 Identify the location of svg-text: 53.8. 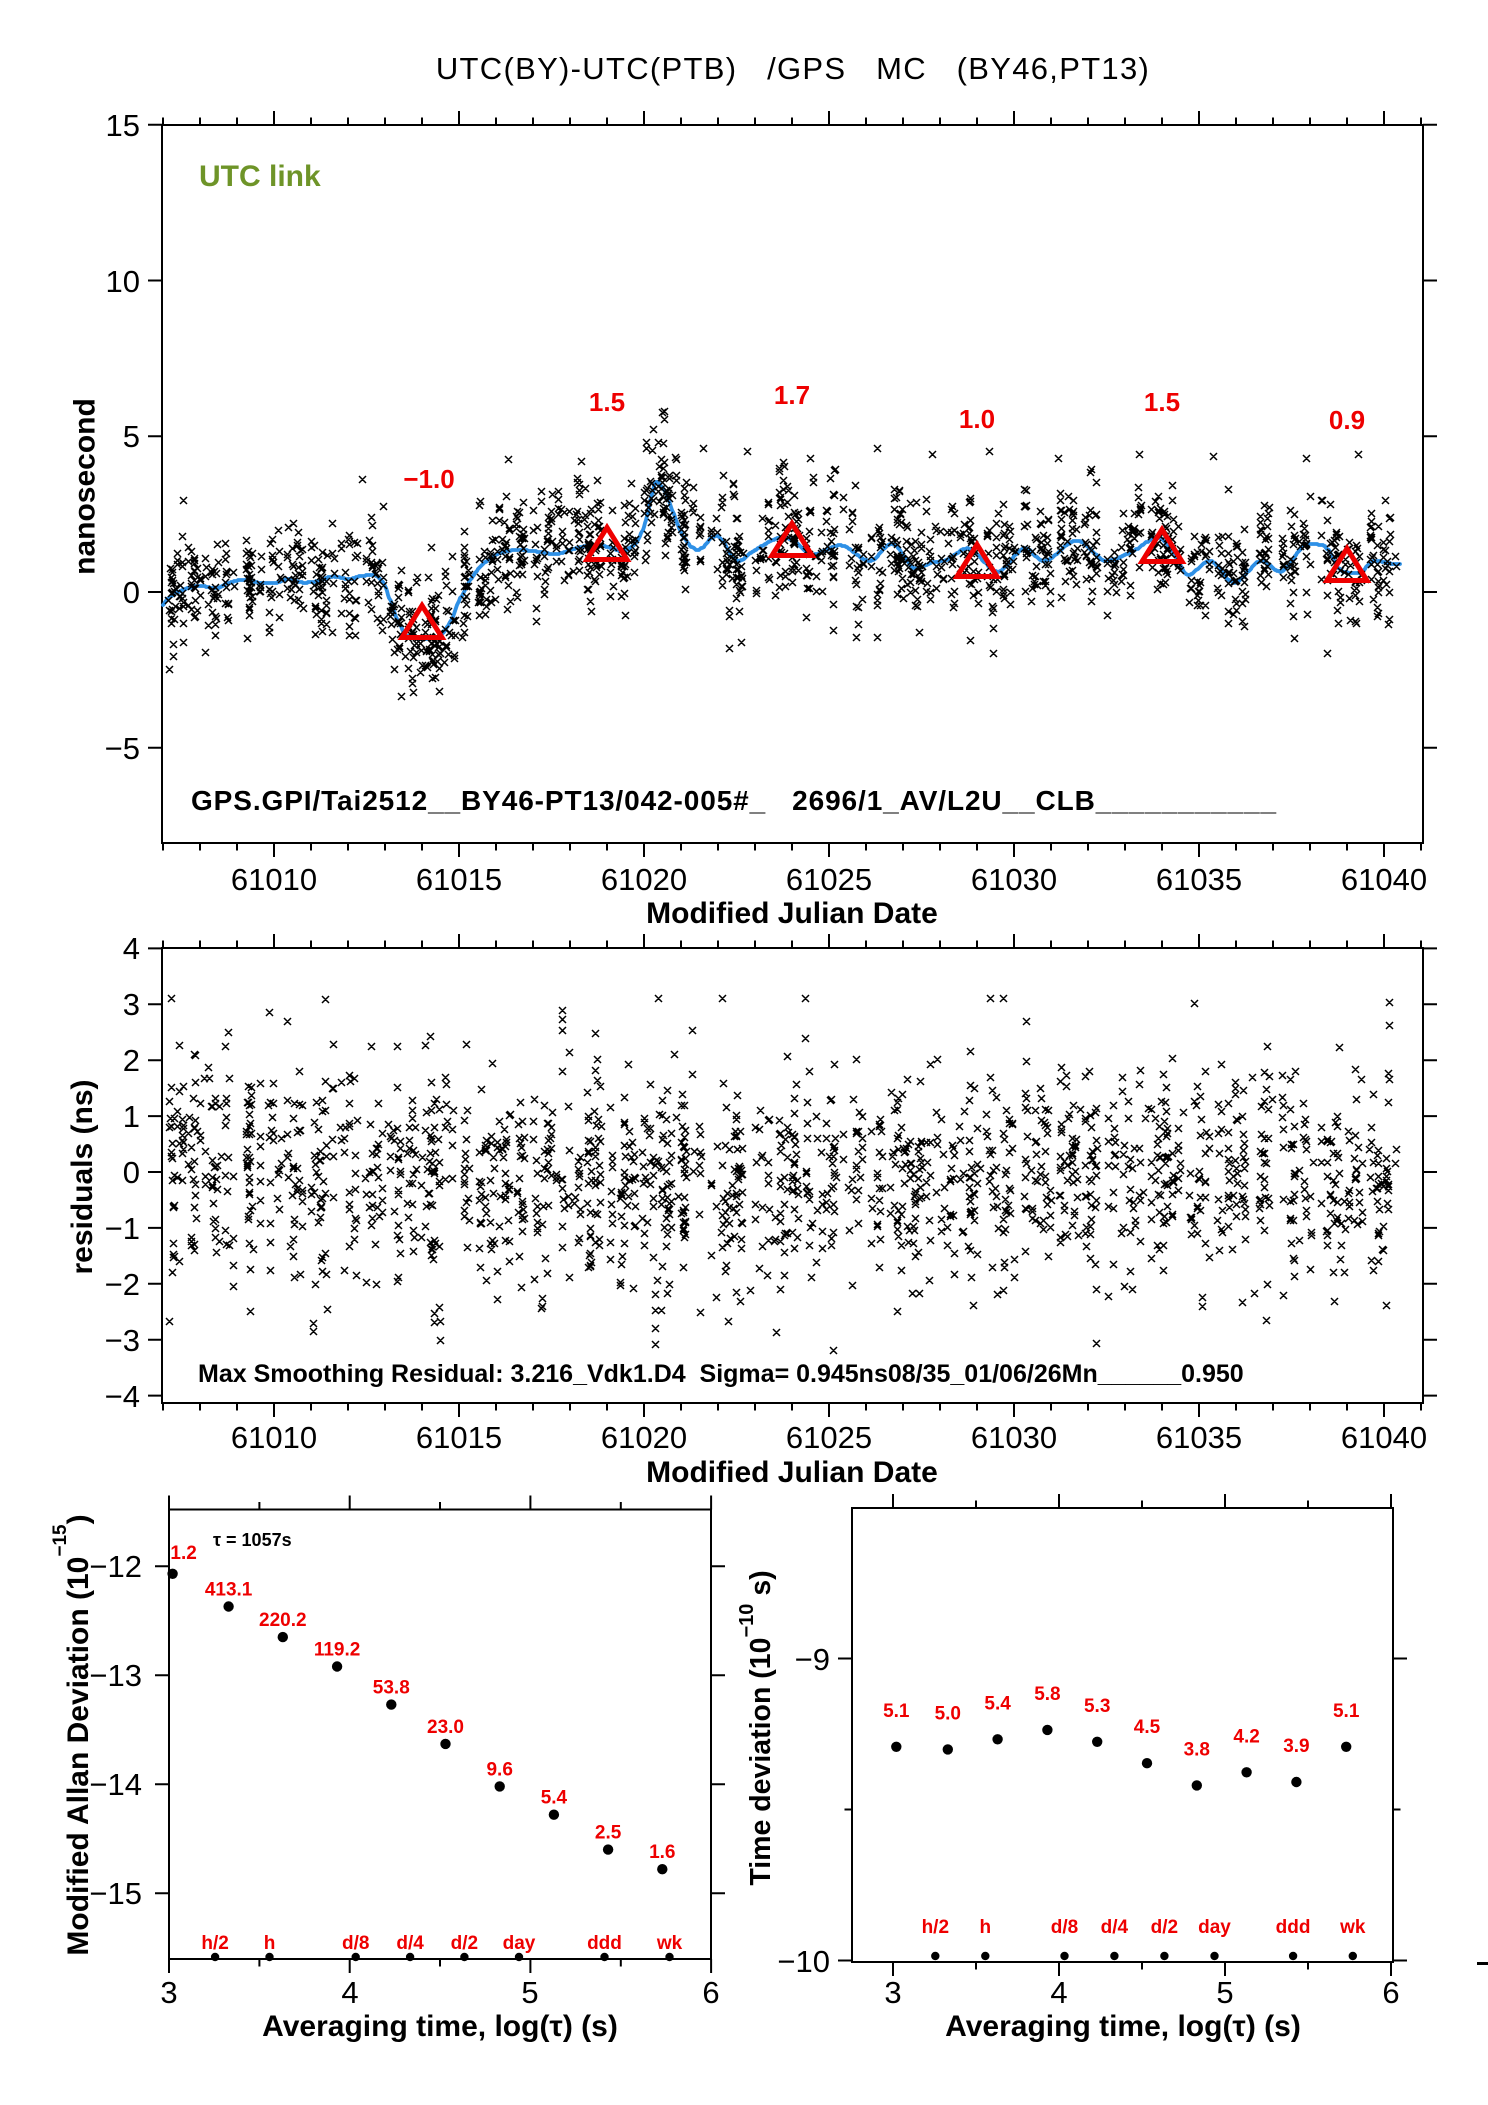
(391, 1688).